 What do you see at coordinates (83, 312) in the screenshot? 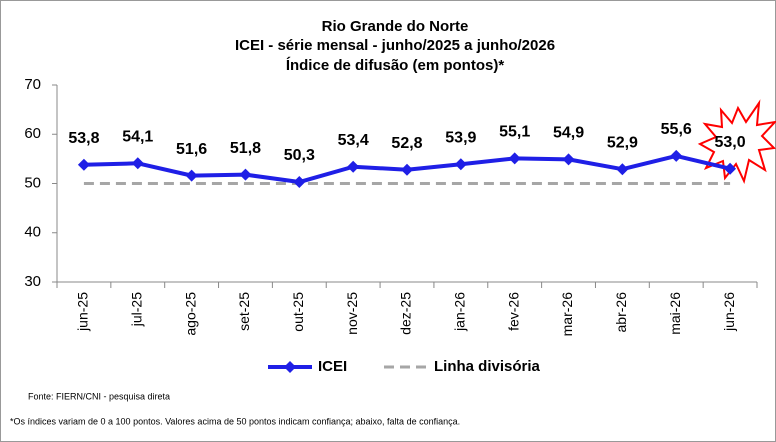
I see `x-tick-label: jun-25` at bounding box center [83, 312].